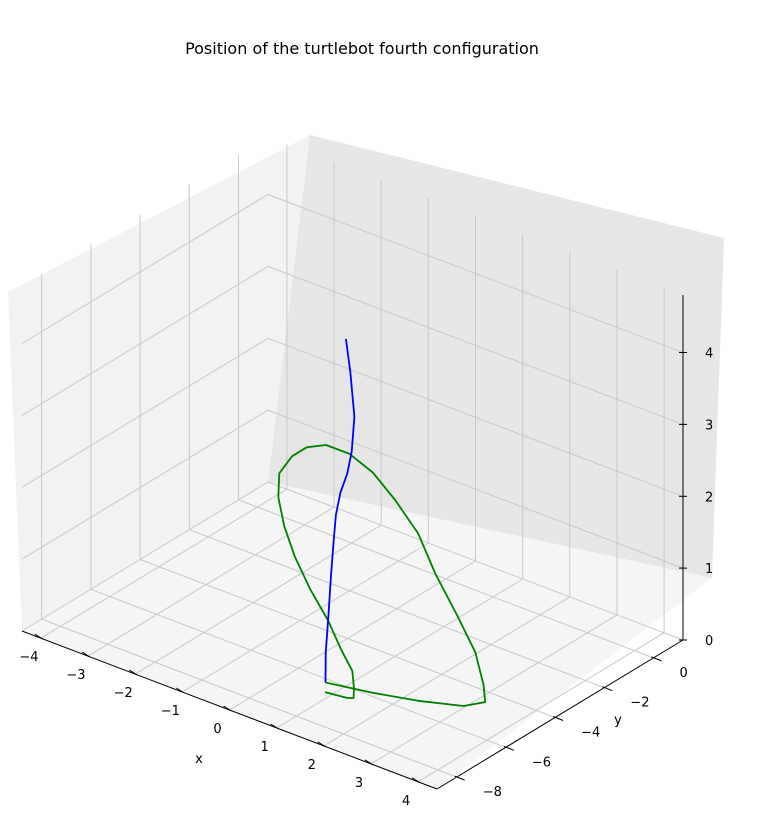  What do you see at coordinates (123, 693) in the screenshot?
I see `x-tick-label: −2` at bounding box center [123, 693].